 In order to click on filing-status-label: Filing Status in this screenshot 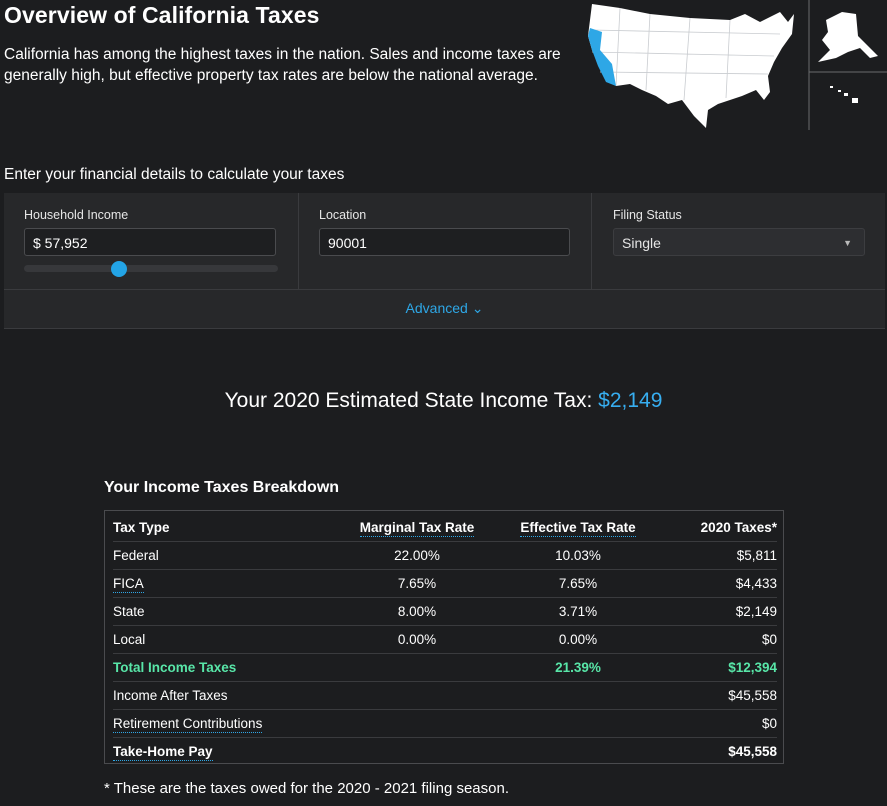, I will do `click(647, 215)`.